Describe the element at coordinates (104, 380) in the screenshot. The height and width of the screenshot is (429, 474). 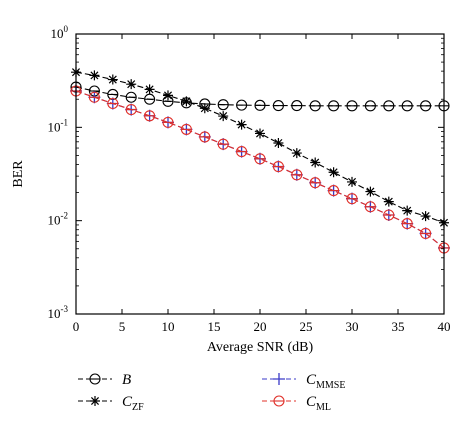
I see `legend-item: B` at that location.